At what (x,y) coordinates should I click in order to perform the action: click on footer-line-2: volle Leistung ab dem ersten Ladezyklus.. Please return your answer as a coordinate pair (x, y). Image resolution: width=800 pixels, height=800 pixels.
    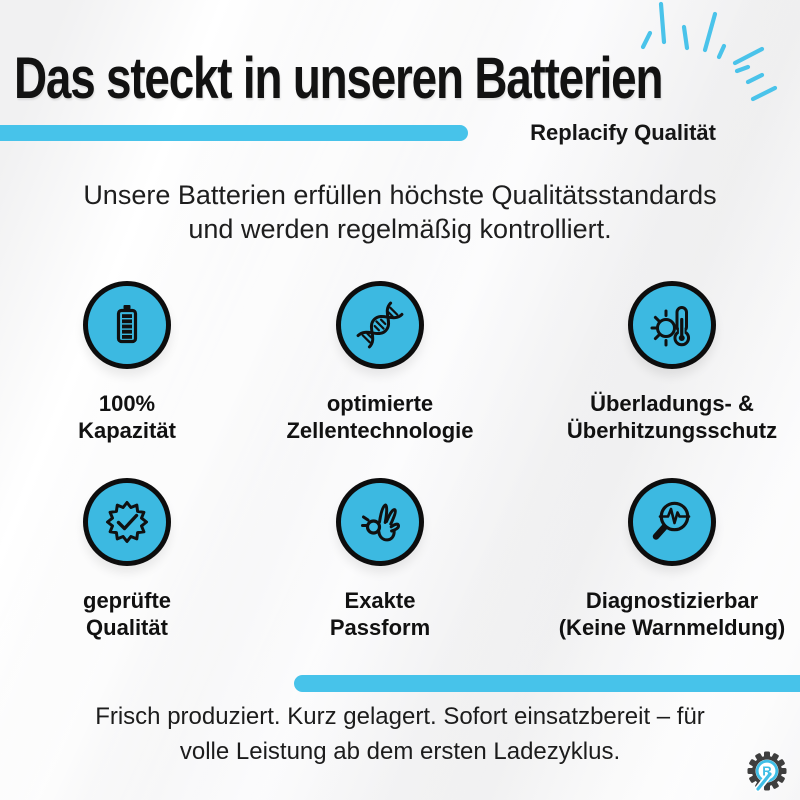
    Looking at the image, I should click on (400, 751).